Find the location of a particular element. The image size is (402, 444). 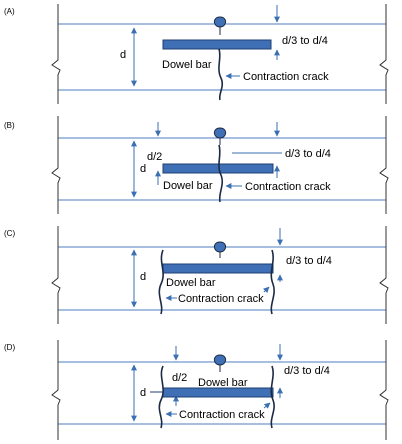

panel-d-label: (D) is located at coordinates (9, 347).